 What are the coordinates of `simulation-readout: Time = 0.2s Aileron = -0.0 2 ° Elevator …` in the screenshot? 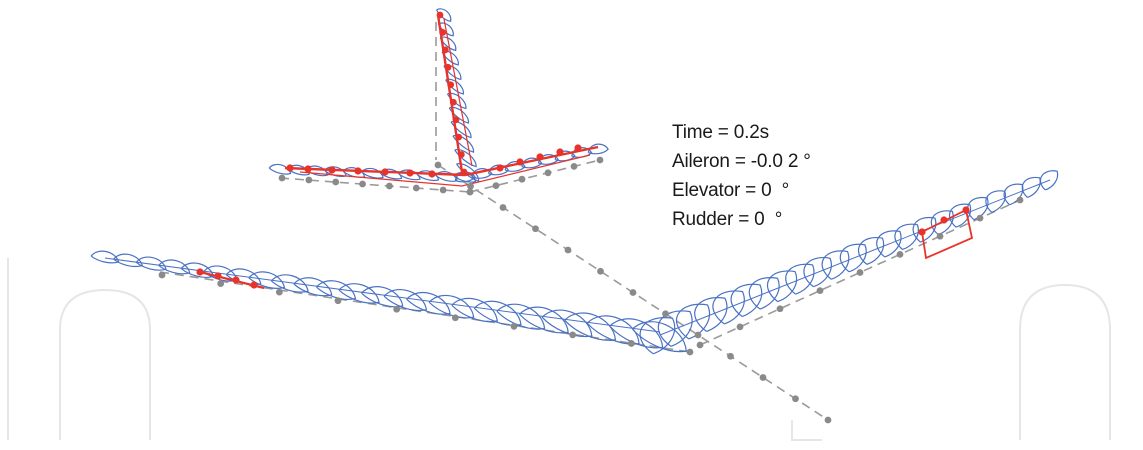 It's located at (741, 176).